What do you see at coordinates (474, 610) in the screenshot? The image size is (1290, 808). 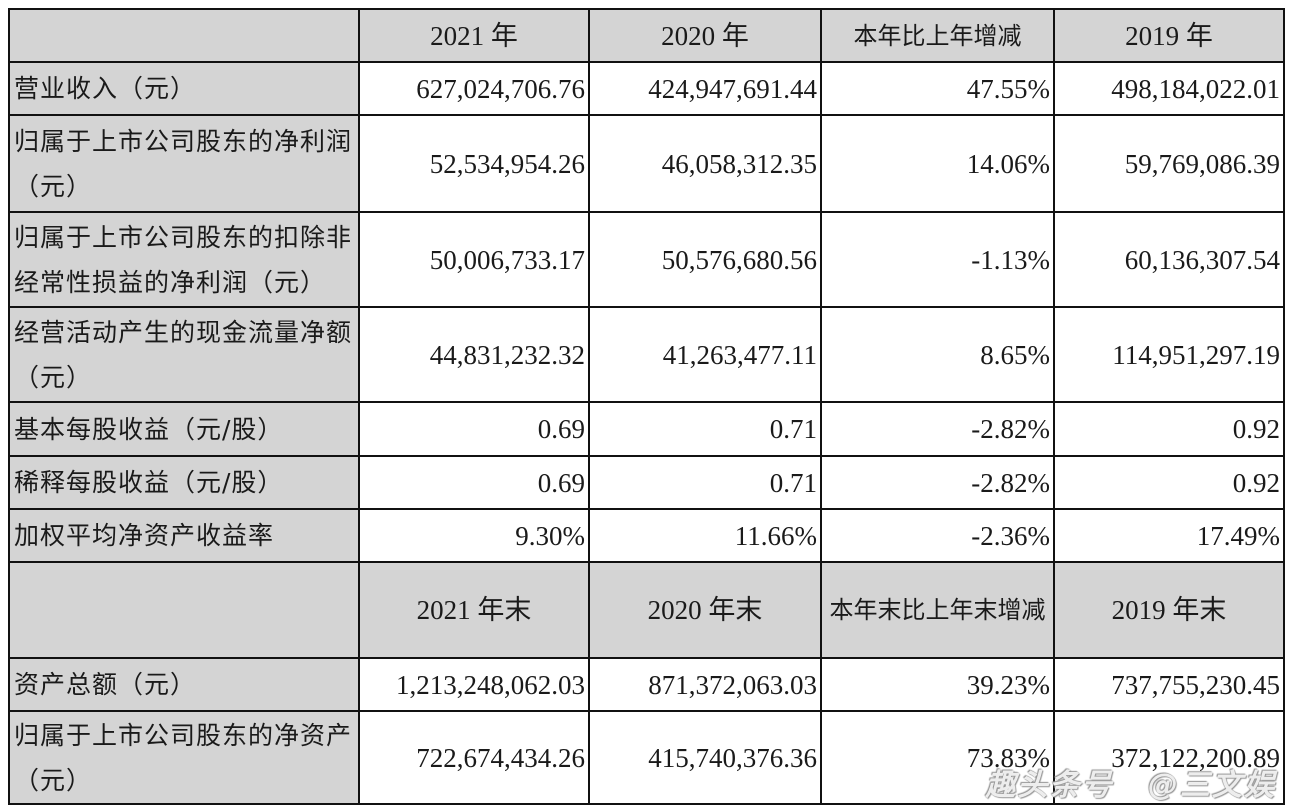 I see `header-2021-year-end: 2021 年末` at bounding box center [474, 610].